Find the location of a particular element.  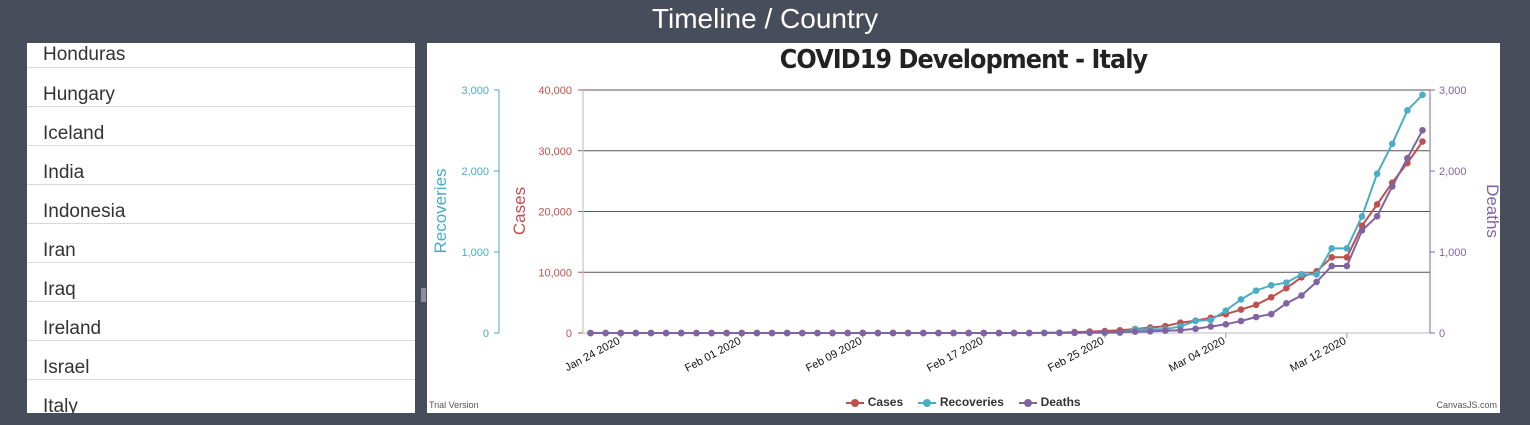

splitter-handle is located at coordinates (423, 295).